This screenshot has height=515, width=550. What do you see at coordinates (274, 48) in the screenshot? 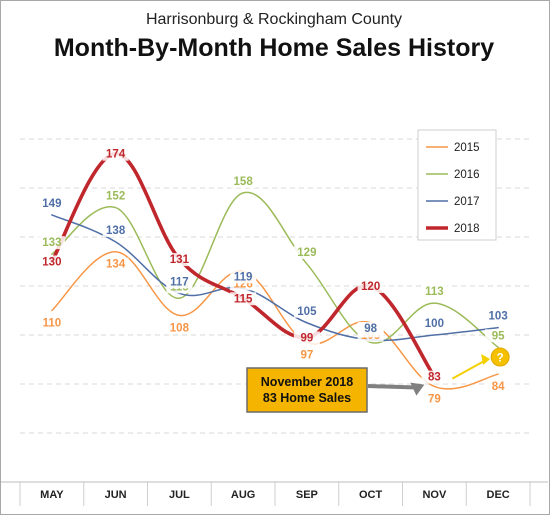
I see `chart-title: Month-By-Month Home Sales History` at bounding box center [274, 48].